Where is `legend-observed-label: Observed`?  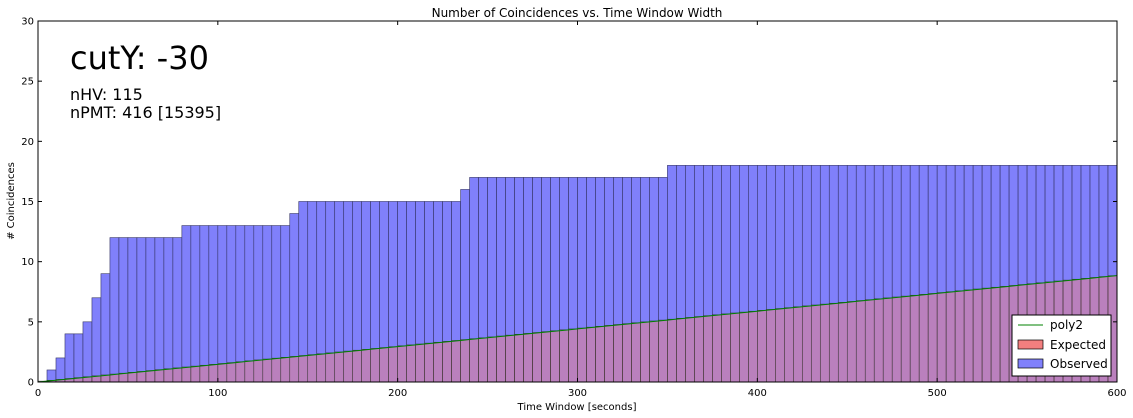 legend-observed-label: Observed is located at coordinates (1079, 364).